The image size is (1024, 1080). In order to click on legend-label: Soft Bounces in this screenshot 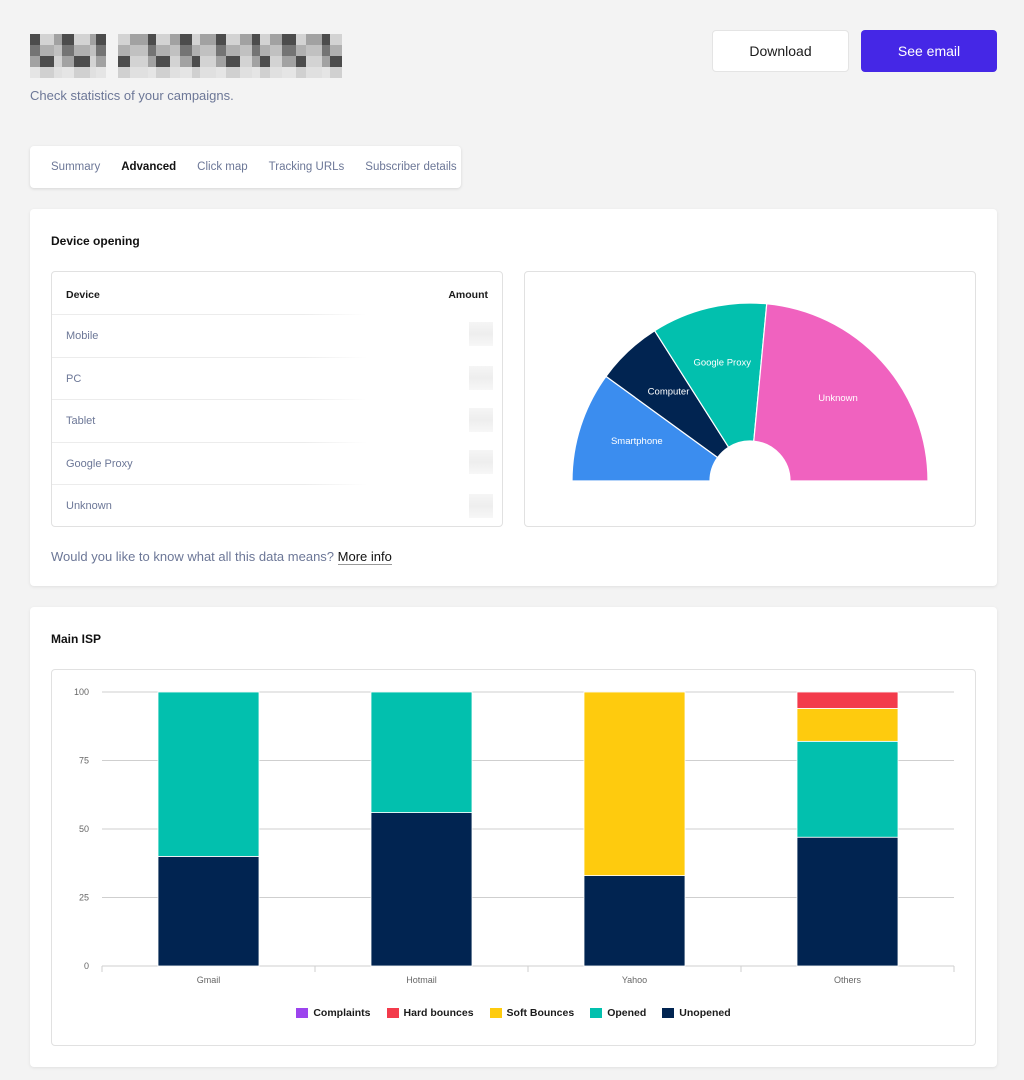, I will do `click(540, 1013)`.